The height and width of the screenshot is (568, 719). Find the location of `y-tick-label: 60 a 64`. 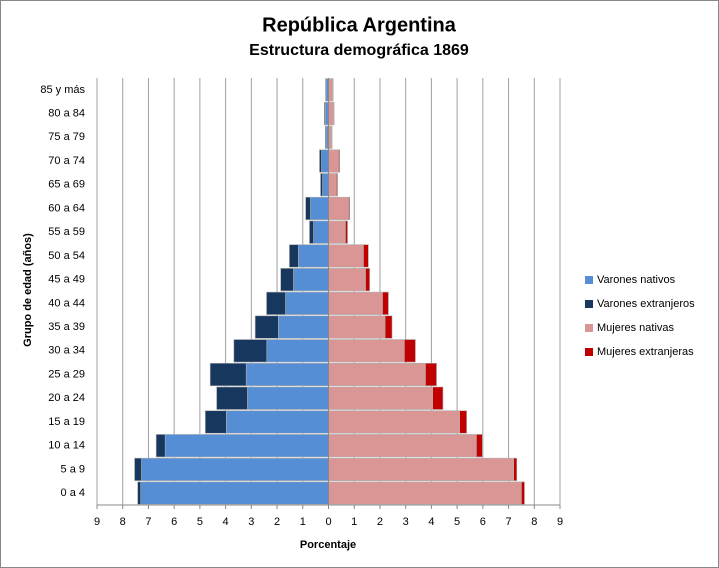

y-tick-label: 60 a 64 is located at coordinates (66, 208).